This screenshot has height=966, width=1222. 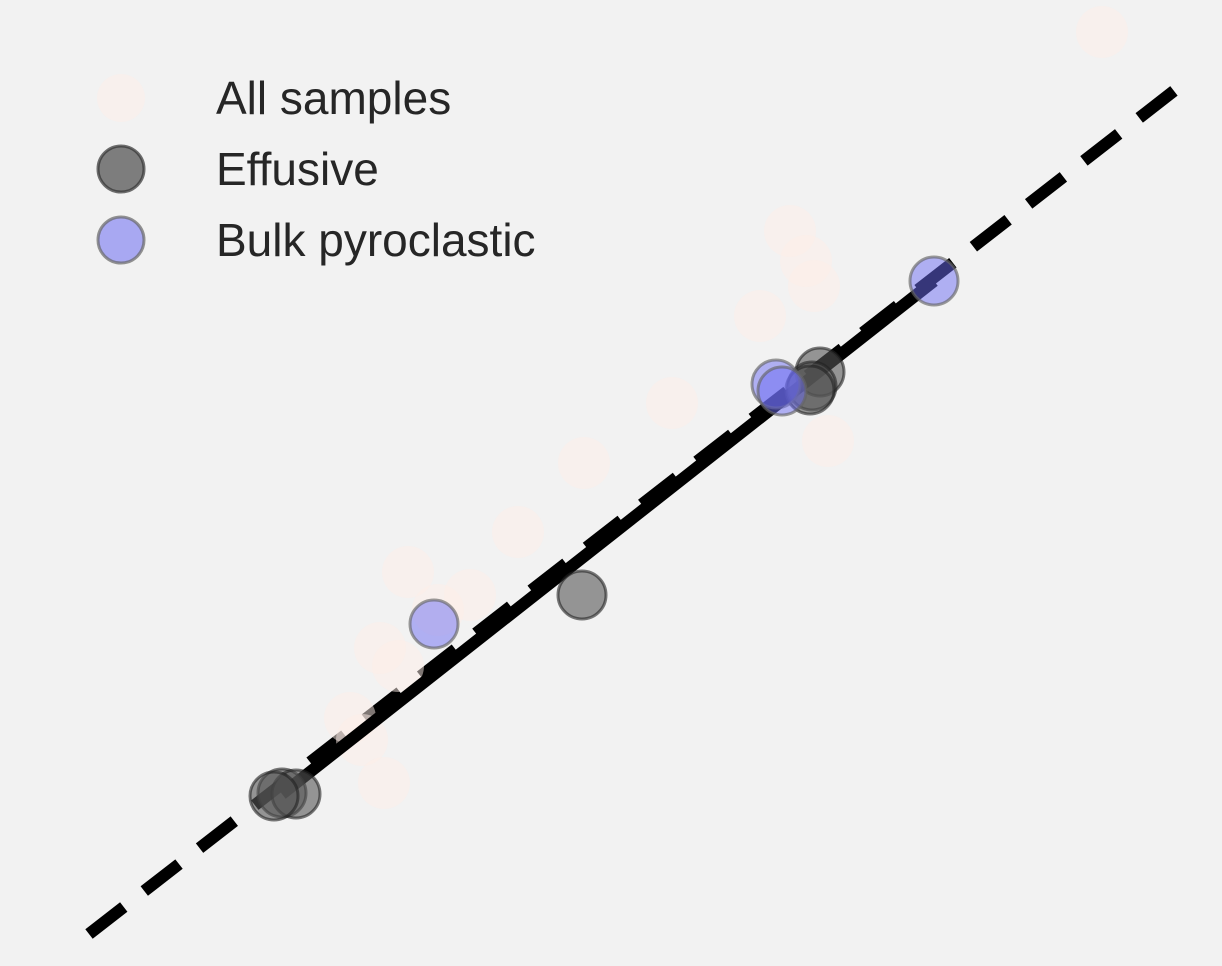 What do you see at coordinates (121, 239) in the screenshot?
I see `legend-marker-bulk-pyroclastic` at bounding box center [121, 239].